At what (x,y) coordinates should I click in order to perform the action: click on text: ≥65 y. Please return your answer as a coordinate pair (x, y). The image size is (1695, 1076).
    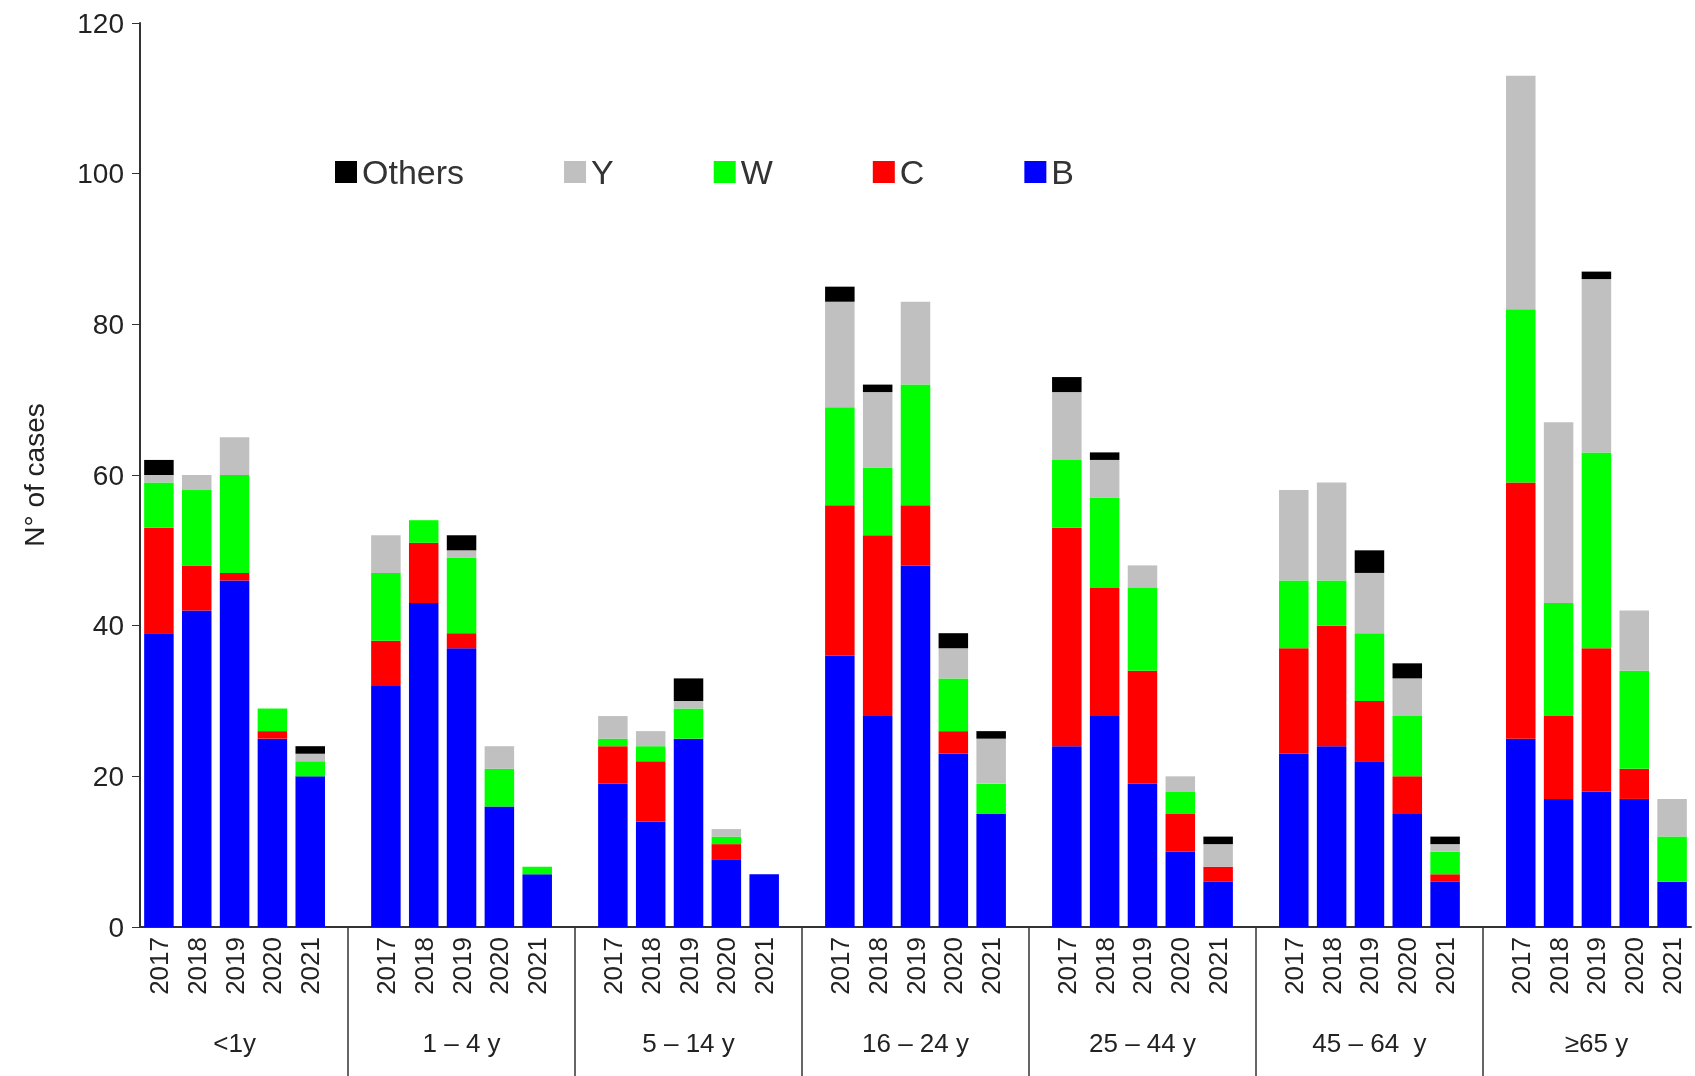
    Looking at the image, I should click on (1596, 1043).